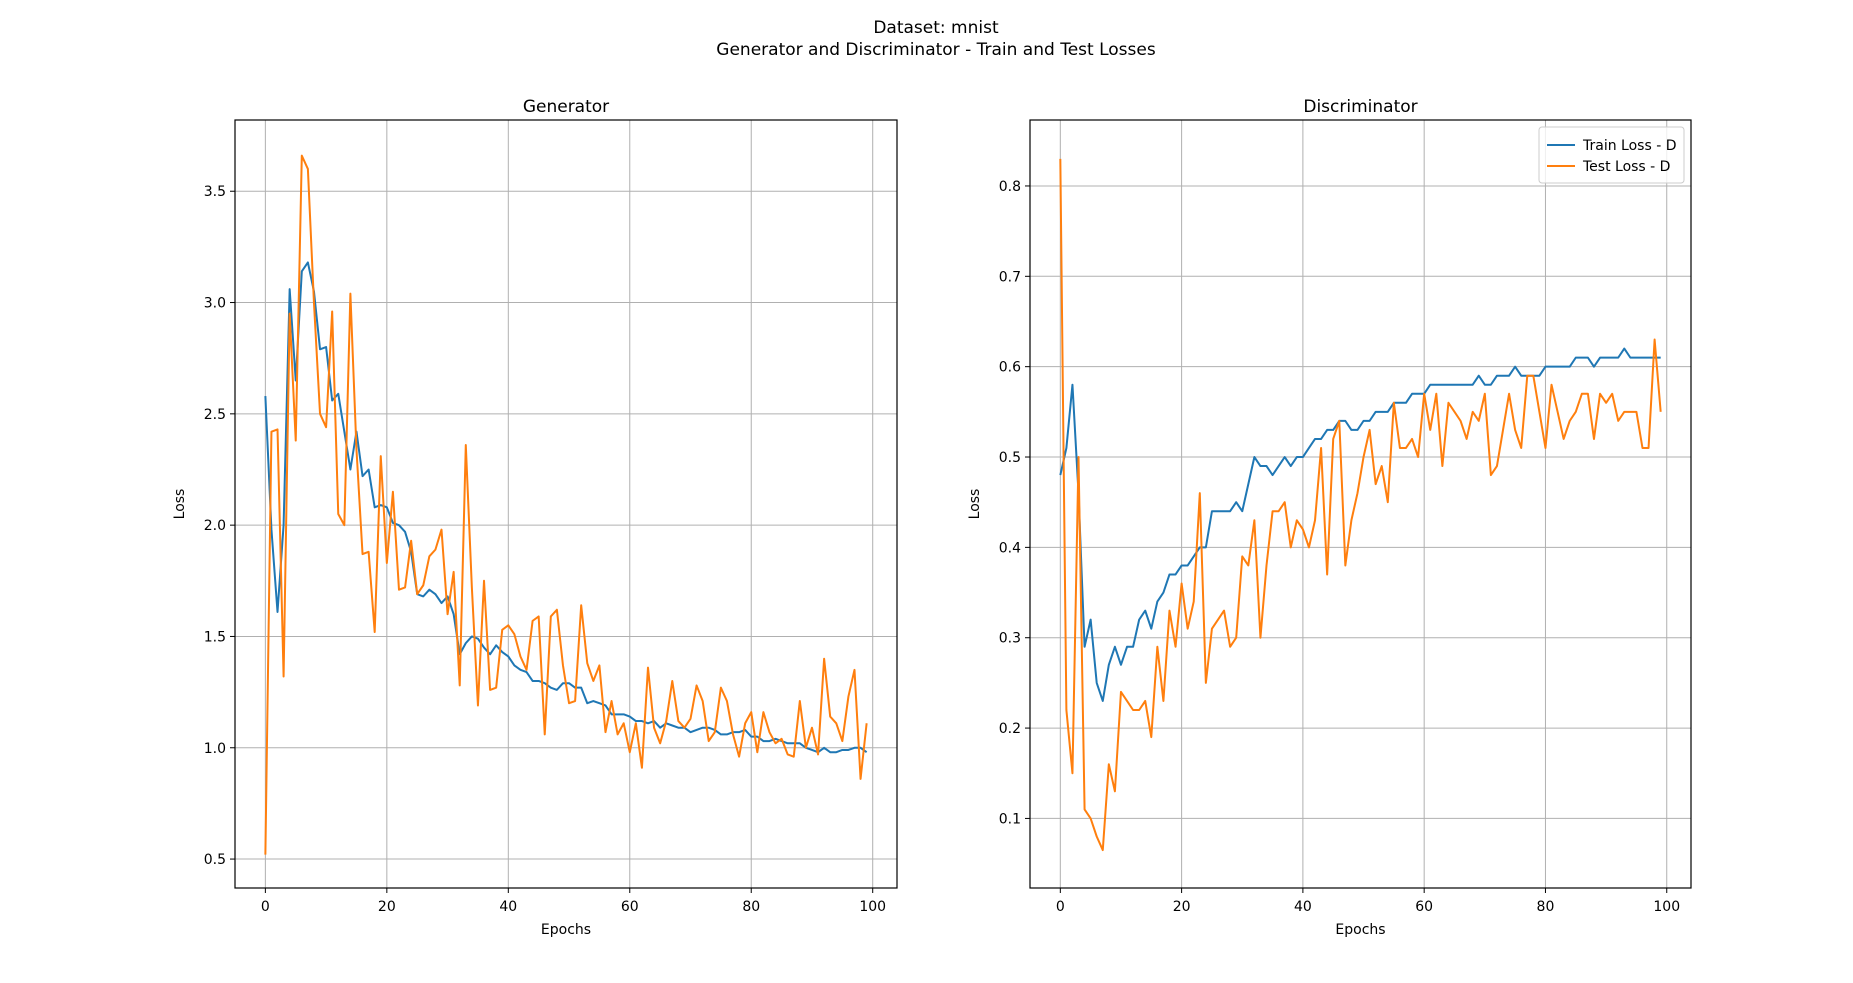  Describe the element at coordinates (215, 415) in the screenshot. I see `generator-y-tick-label: 2.5` at that location.